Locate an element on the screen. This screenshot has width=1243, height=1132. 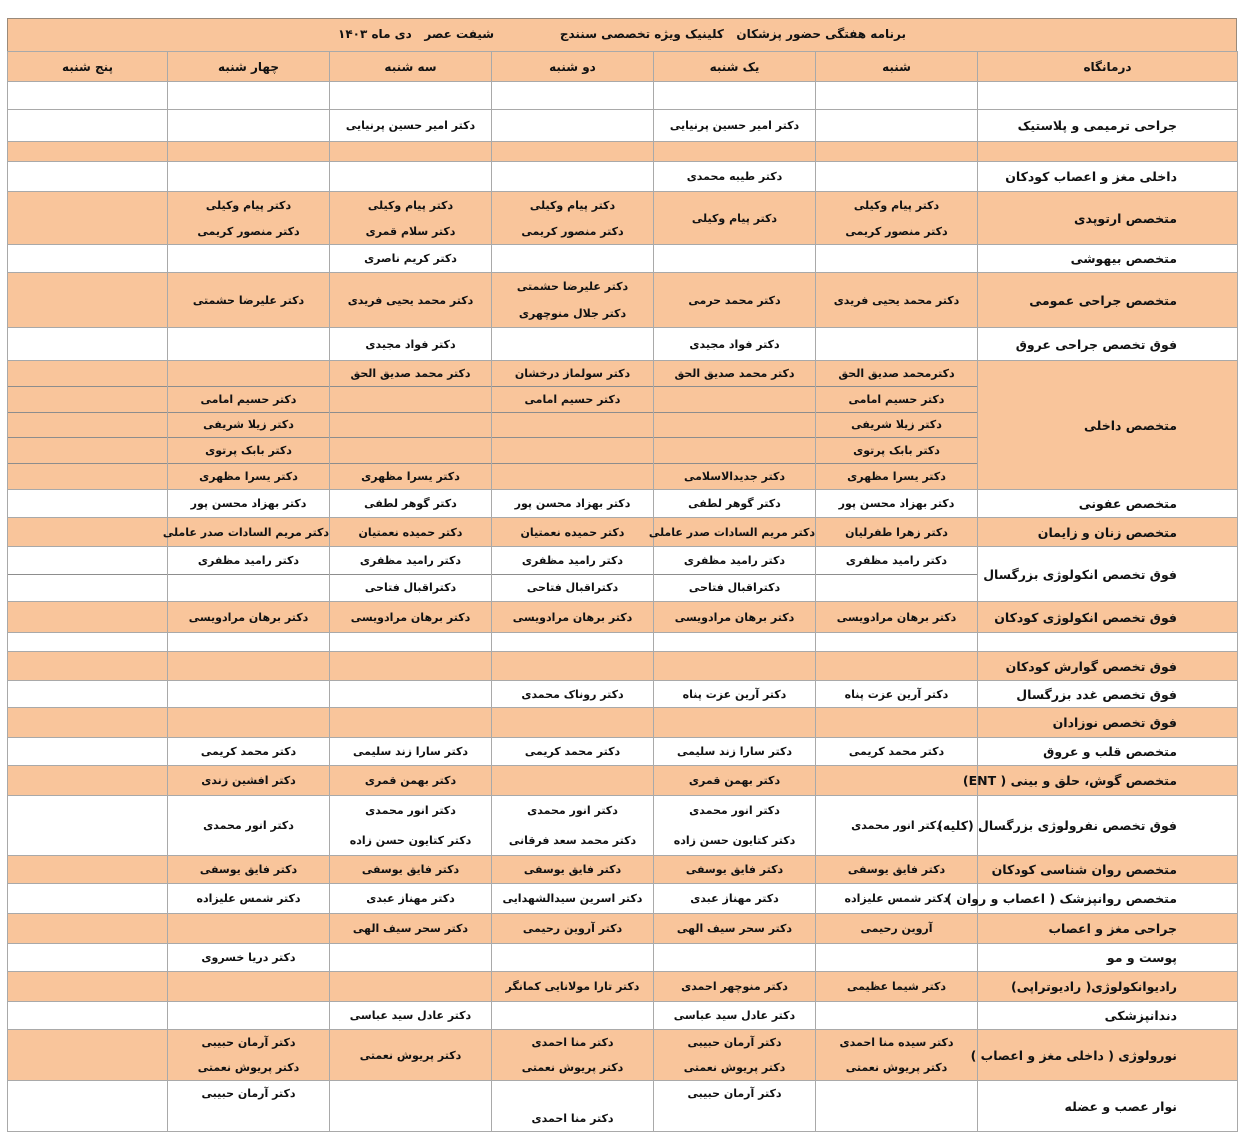
cell-tuesday: دکتر انور محمدی دکتر کتایون حسن زاده is located at coordinates (410, 825).